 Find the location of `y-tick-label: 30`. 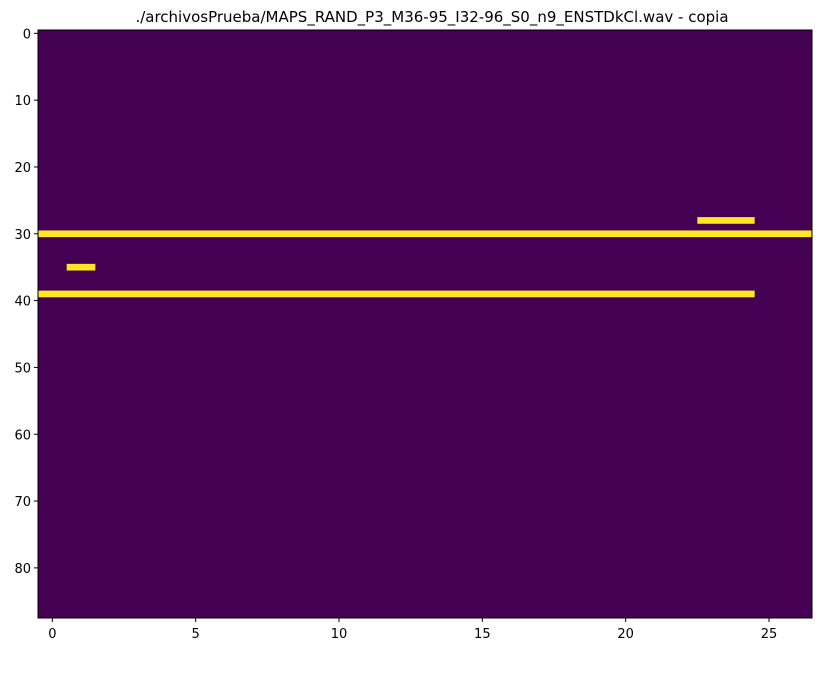

y-tick-label: 30 is located at coordinates (22, 235).